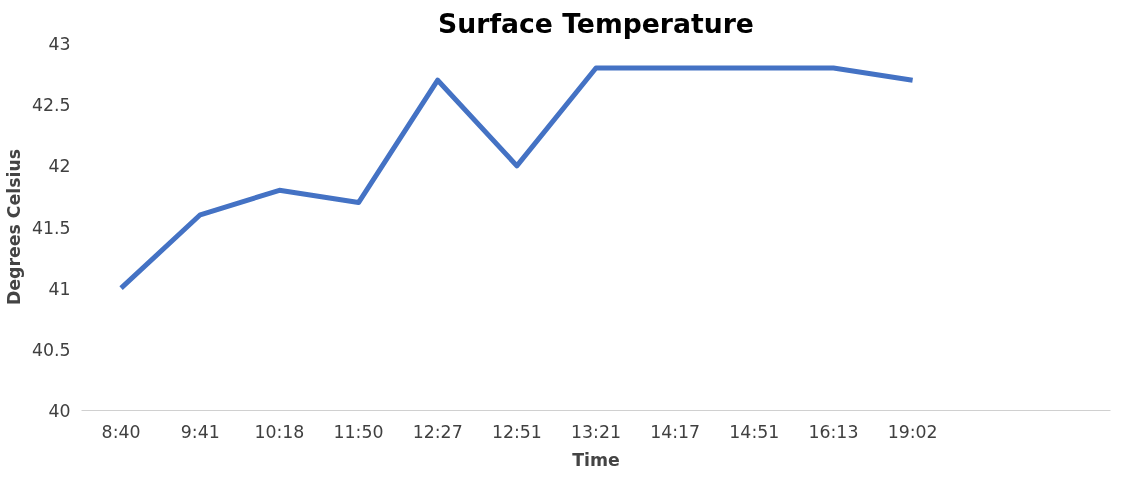 This screenshot has height=480, width=1137. I want to click on x-tick-label: 8:40, so click(121, 431).